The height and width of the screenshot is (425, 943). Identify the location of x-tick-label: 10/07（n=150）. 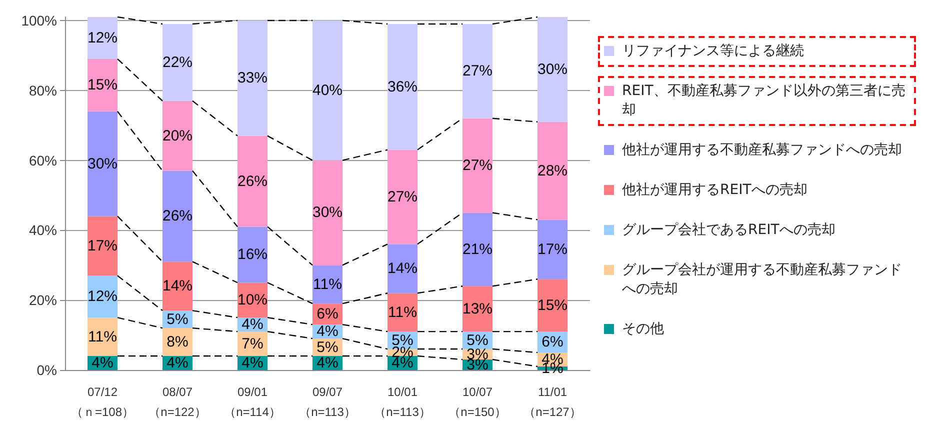
(477, 402).